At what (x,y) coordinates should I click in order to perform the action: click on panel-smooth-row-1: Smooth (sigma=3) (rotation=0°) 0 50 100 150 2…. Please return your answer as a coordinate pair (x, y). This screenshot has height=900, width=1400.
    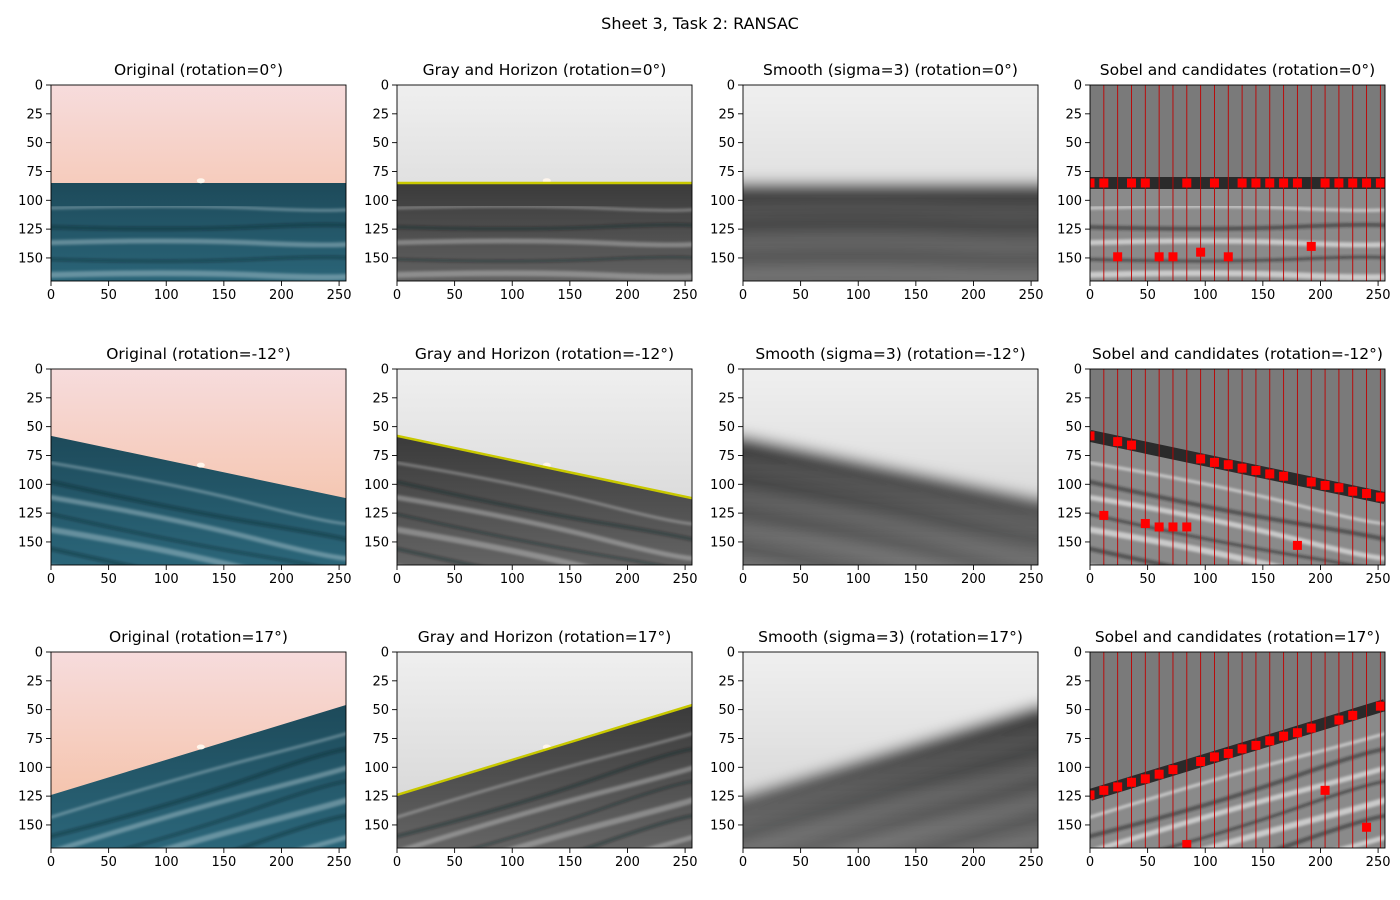
    Looking at the image, I should click on (877, 182).